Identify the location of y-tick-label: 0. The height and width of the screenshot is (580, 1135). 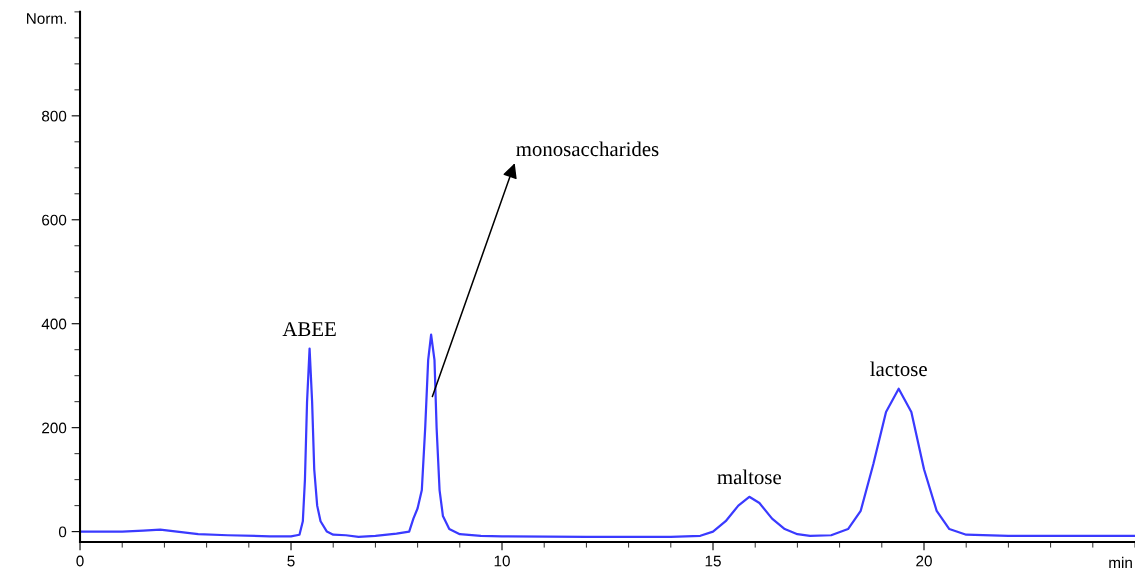
(62, 532).